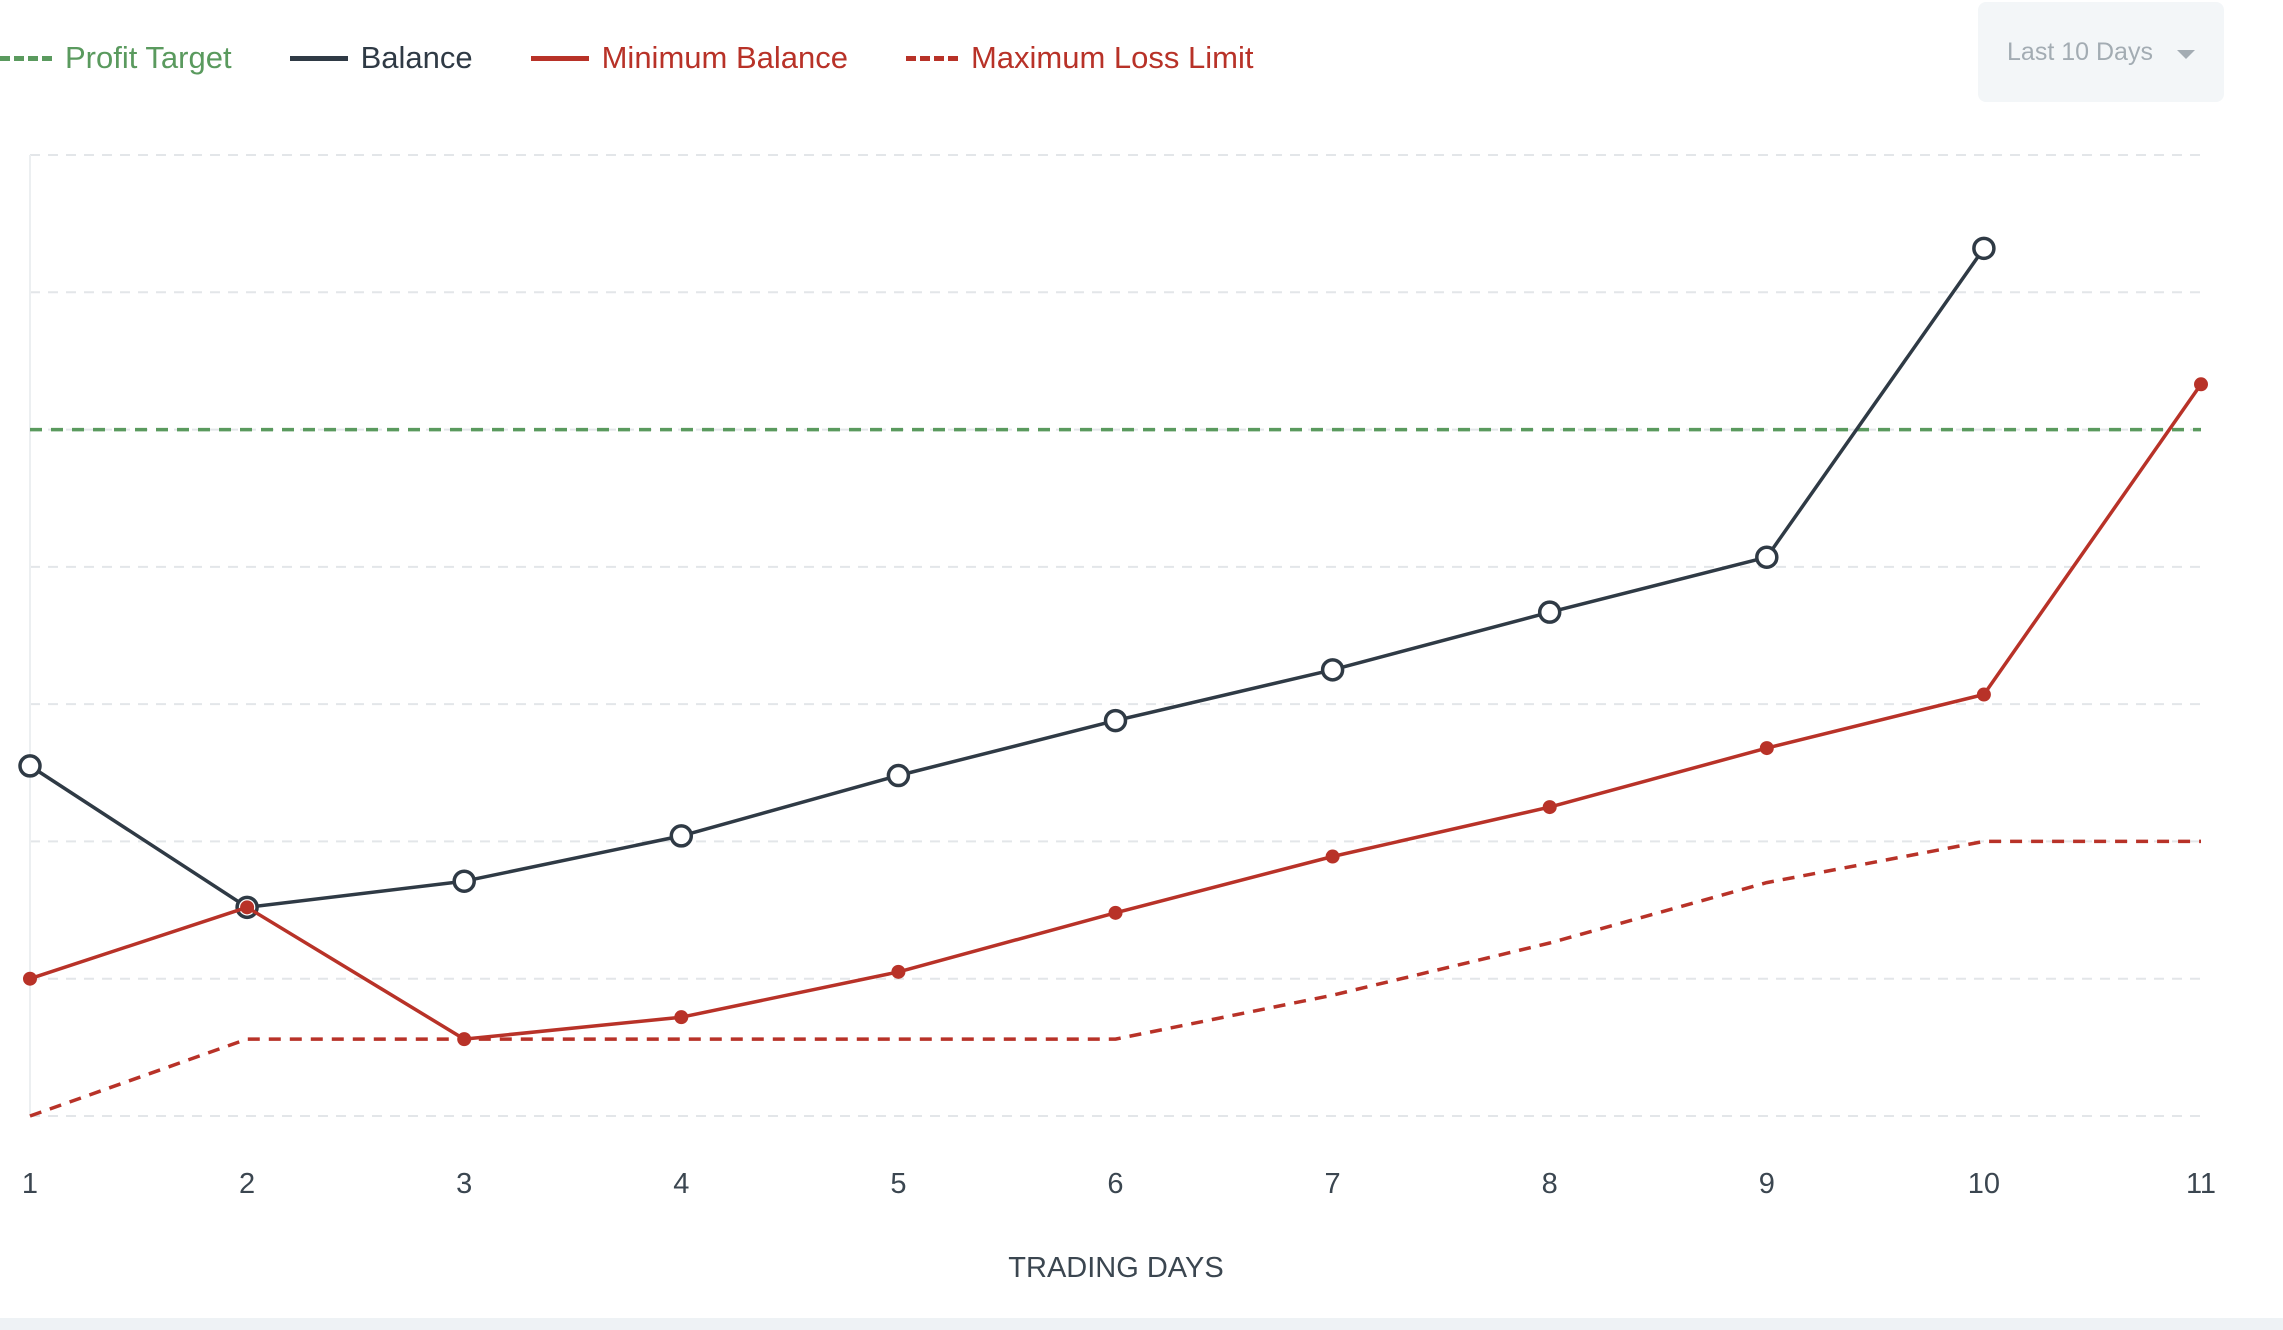 The image size is (2283, 1330). I want to click on legend-label: Minimum Balance, so click(724, 57).